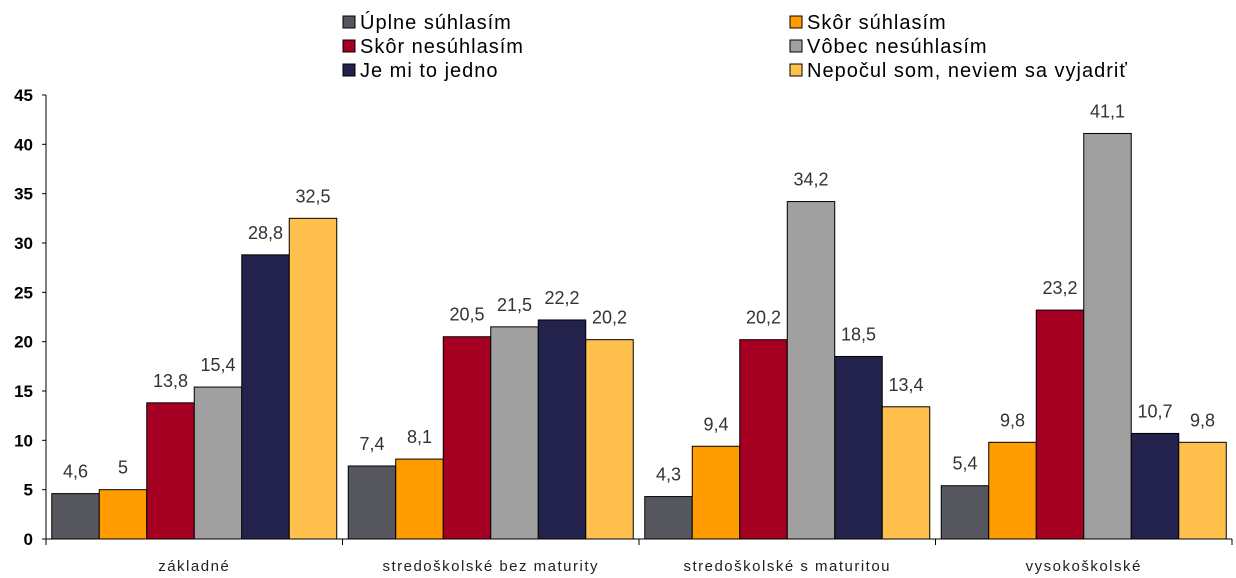 Image resolution: width=1236 pixels, height=578 pixels. What do you see at coordinates (23, 144) in the screenshot?
I see `y-tick-label: 40` at bounding box center [23, 144].